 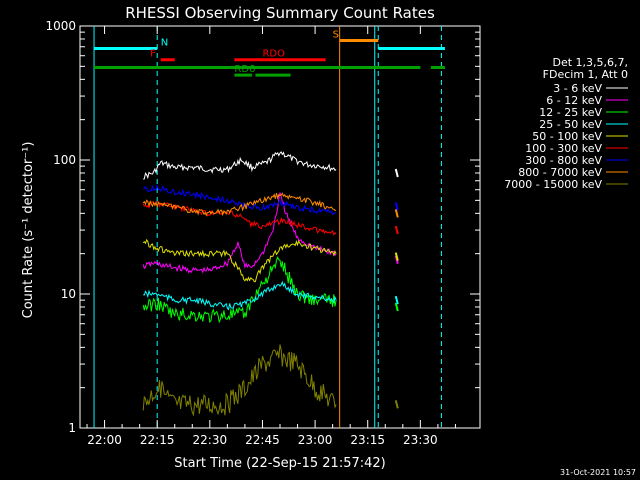 What do you see at coordinates (104, 440) in the screenshot?
I see `x-tick-label-0: 22:00` at bounding box center [104, 440].